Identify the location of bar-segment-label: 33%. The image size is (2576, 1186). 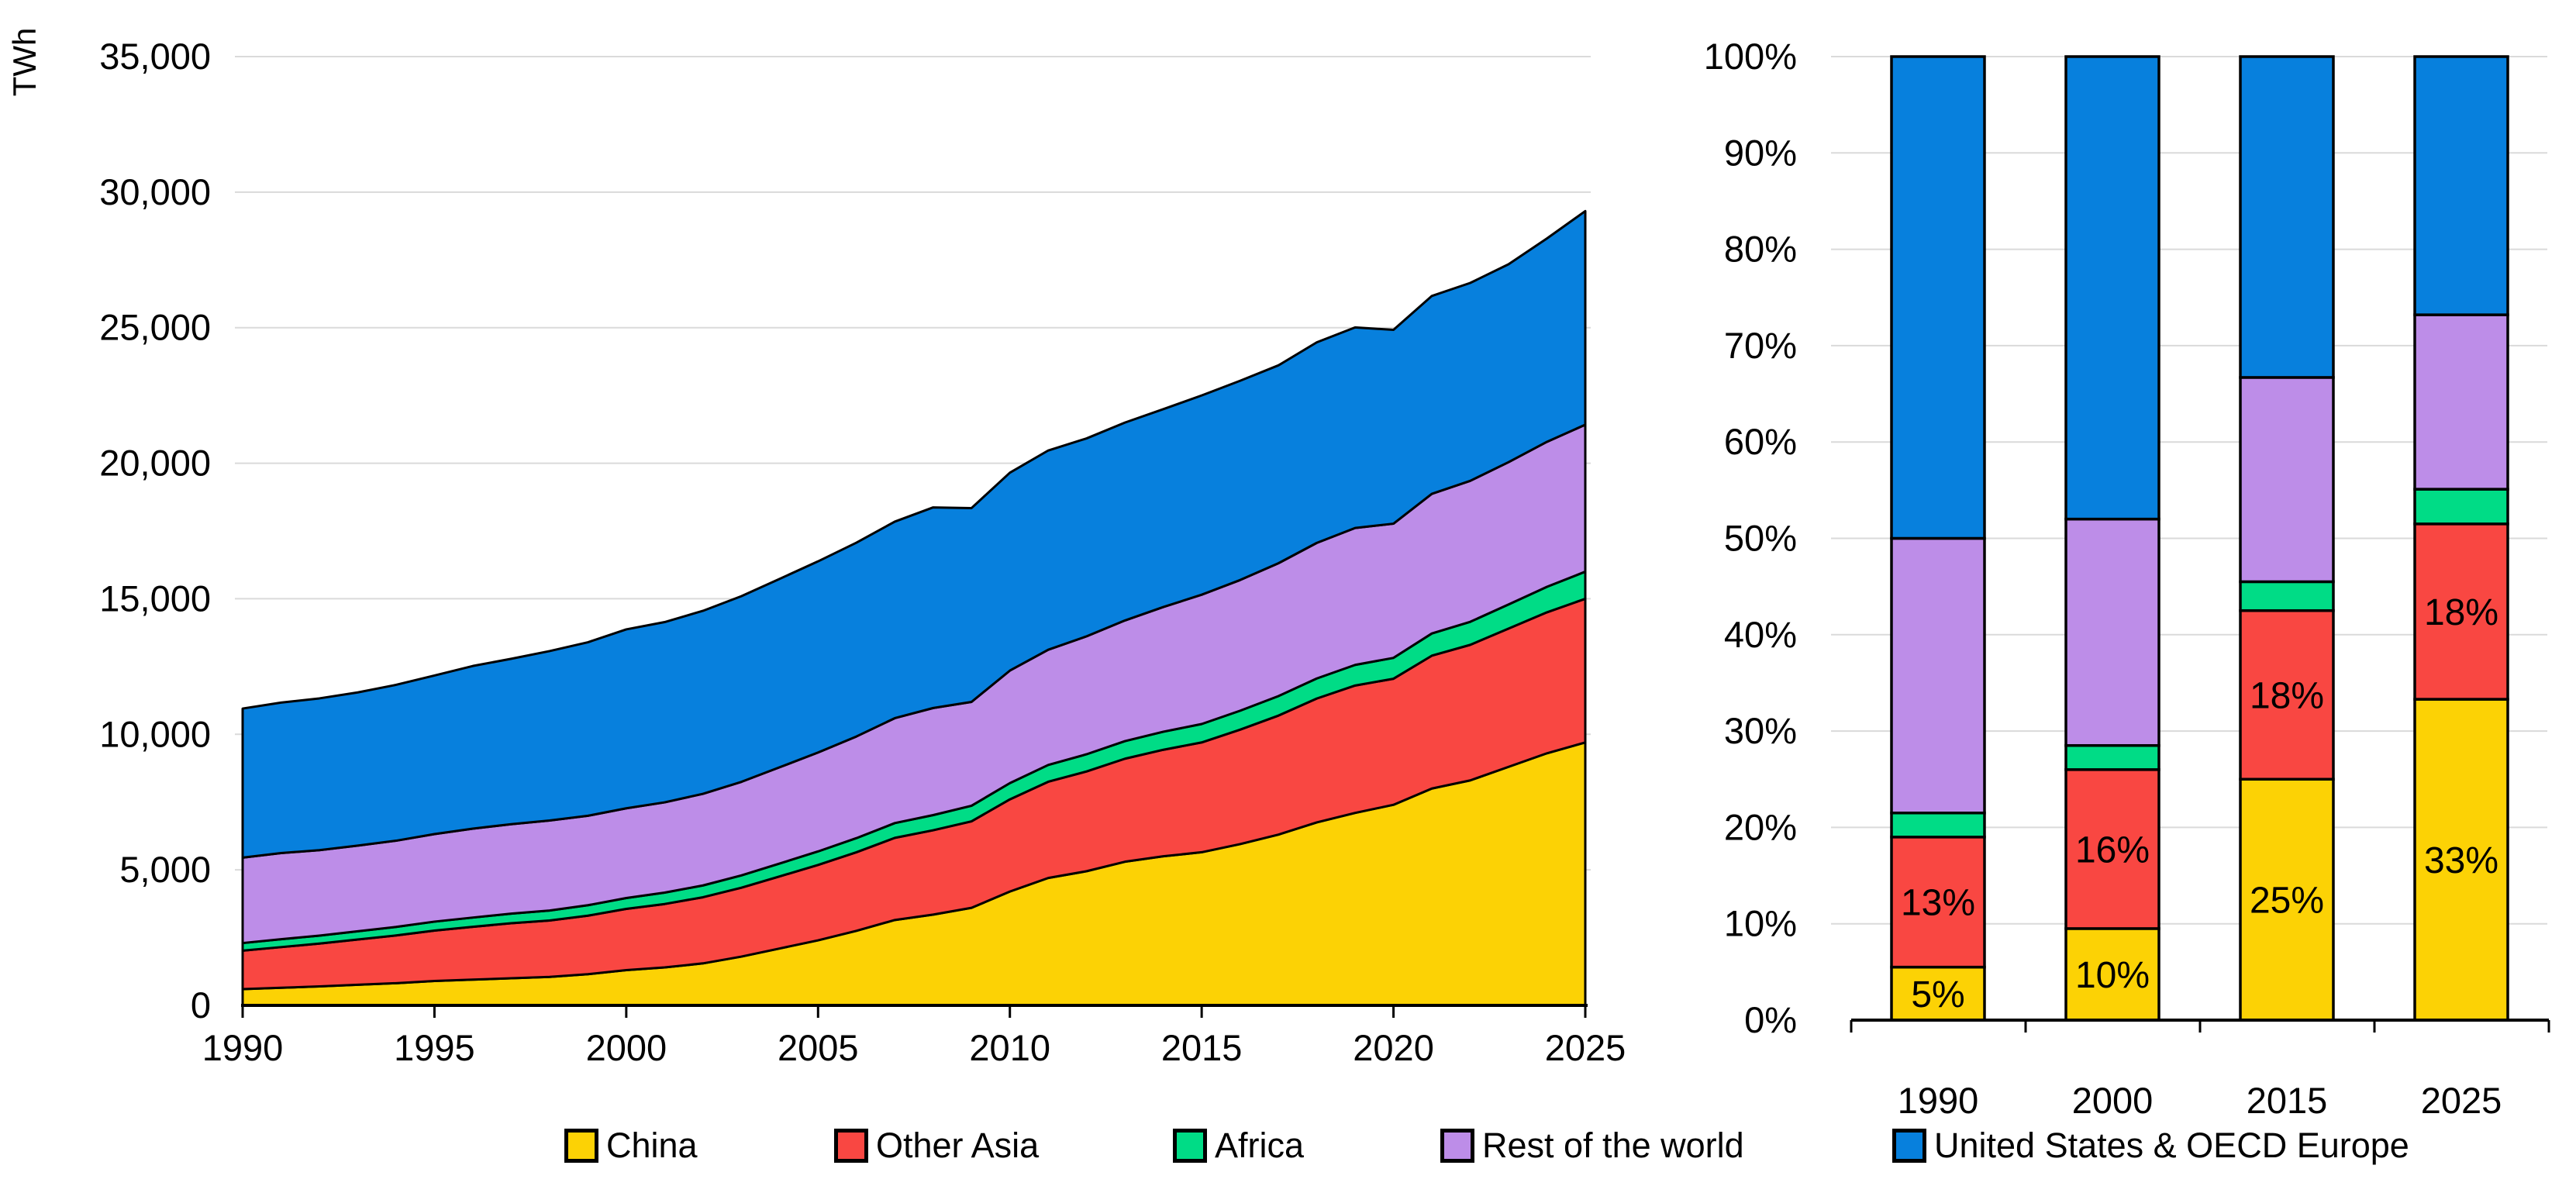
(2461, 860).